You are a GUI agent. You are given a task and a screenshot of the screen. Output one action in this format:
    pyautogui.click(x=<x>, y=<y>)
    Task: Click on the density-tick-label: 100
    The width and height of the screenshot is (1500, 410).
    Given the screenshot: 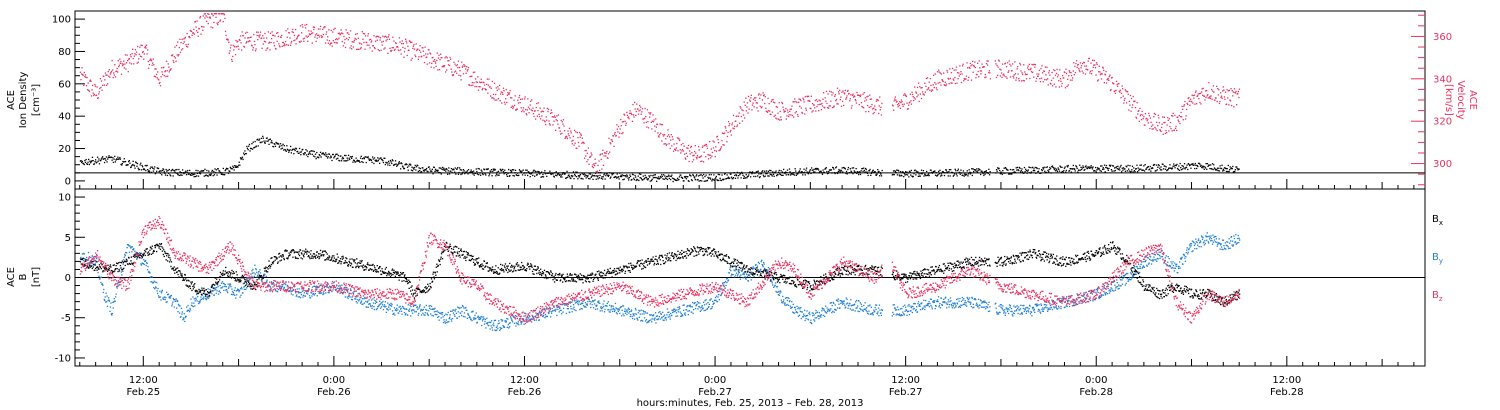 What is the action you would take?
    pyautogui.click(x=61, y=20)
    